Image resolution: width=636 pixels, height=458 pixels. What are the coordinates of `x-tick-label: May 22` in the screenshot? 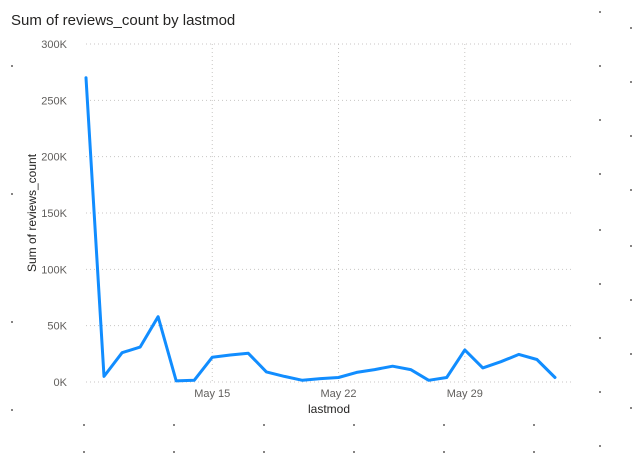 It's located at (338, 394).